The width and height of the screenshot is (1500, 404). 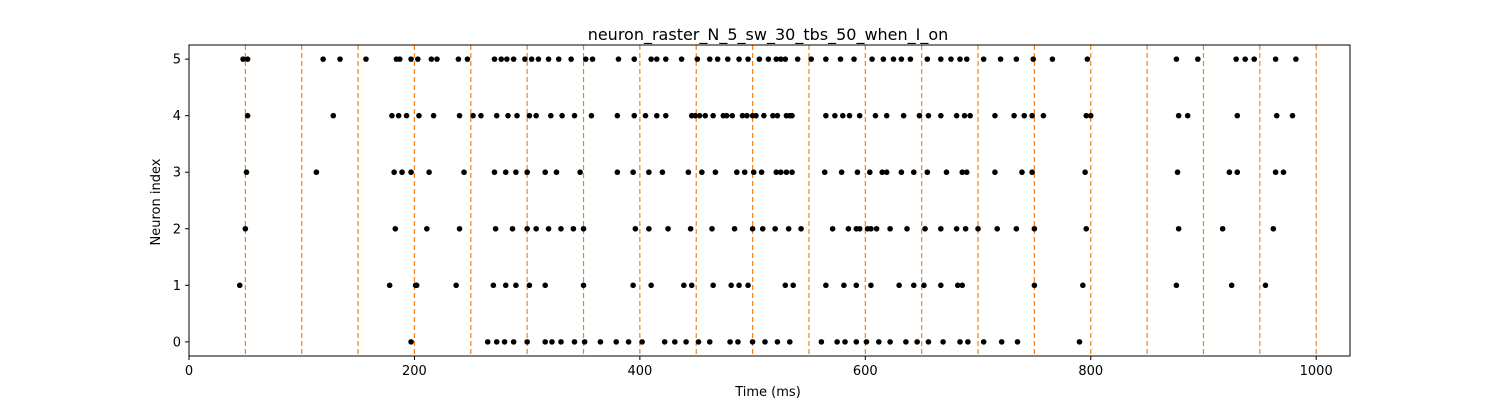 I want to click on chart-title: neuron_raster_N_5_sw_30_tbs_50_when_I_on, so click(x=768, y=35).